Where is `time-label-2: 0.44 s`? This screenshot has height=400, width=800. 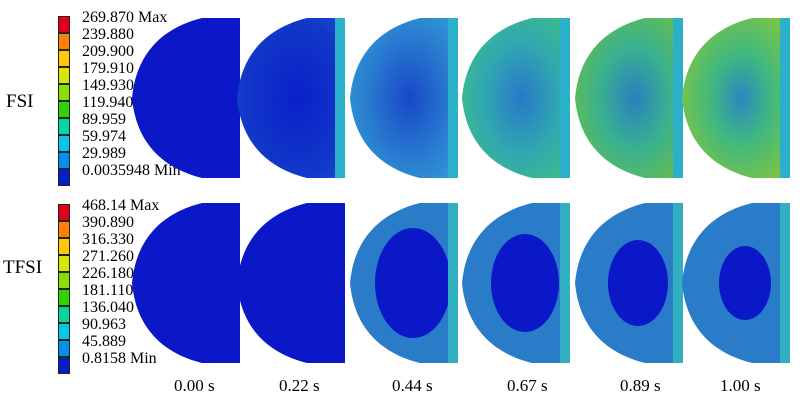 time-label-2: 0.44 s is located at coordinates (412, 385).